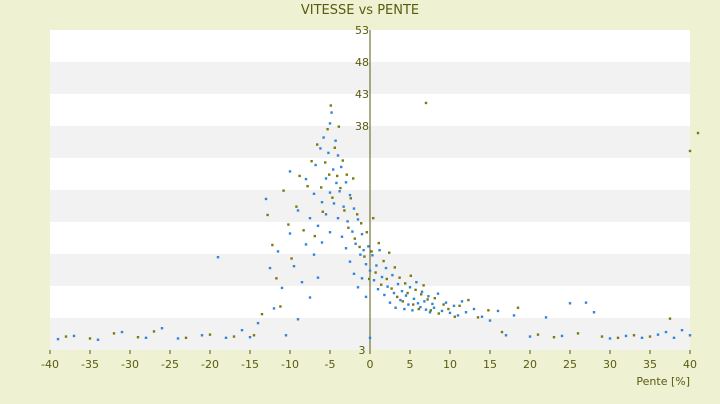 The width and height of the screenshot is (720, 404). I want to click on x-tick-label: -15, so click(250, 364).